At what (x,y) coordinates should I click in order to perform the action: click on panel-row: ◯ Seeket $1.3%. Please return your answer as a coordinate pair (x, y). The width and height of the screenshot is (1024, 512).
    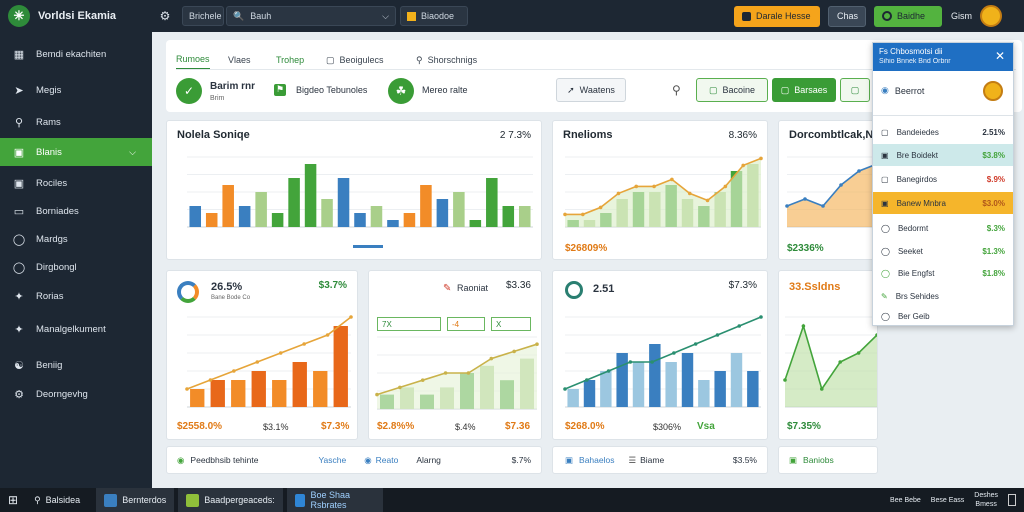
    Looking at the image, I should click on (943, 251).